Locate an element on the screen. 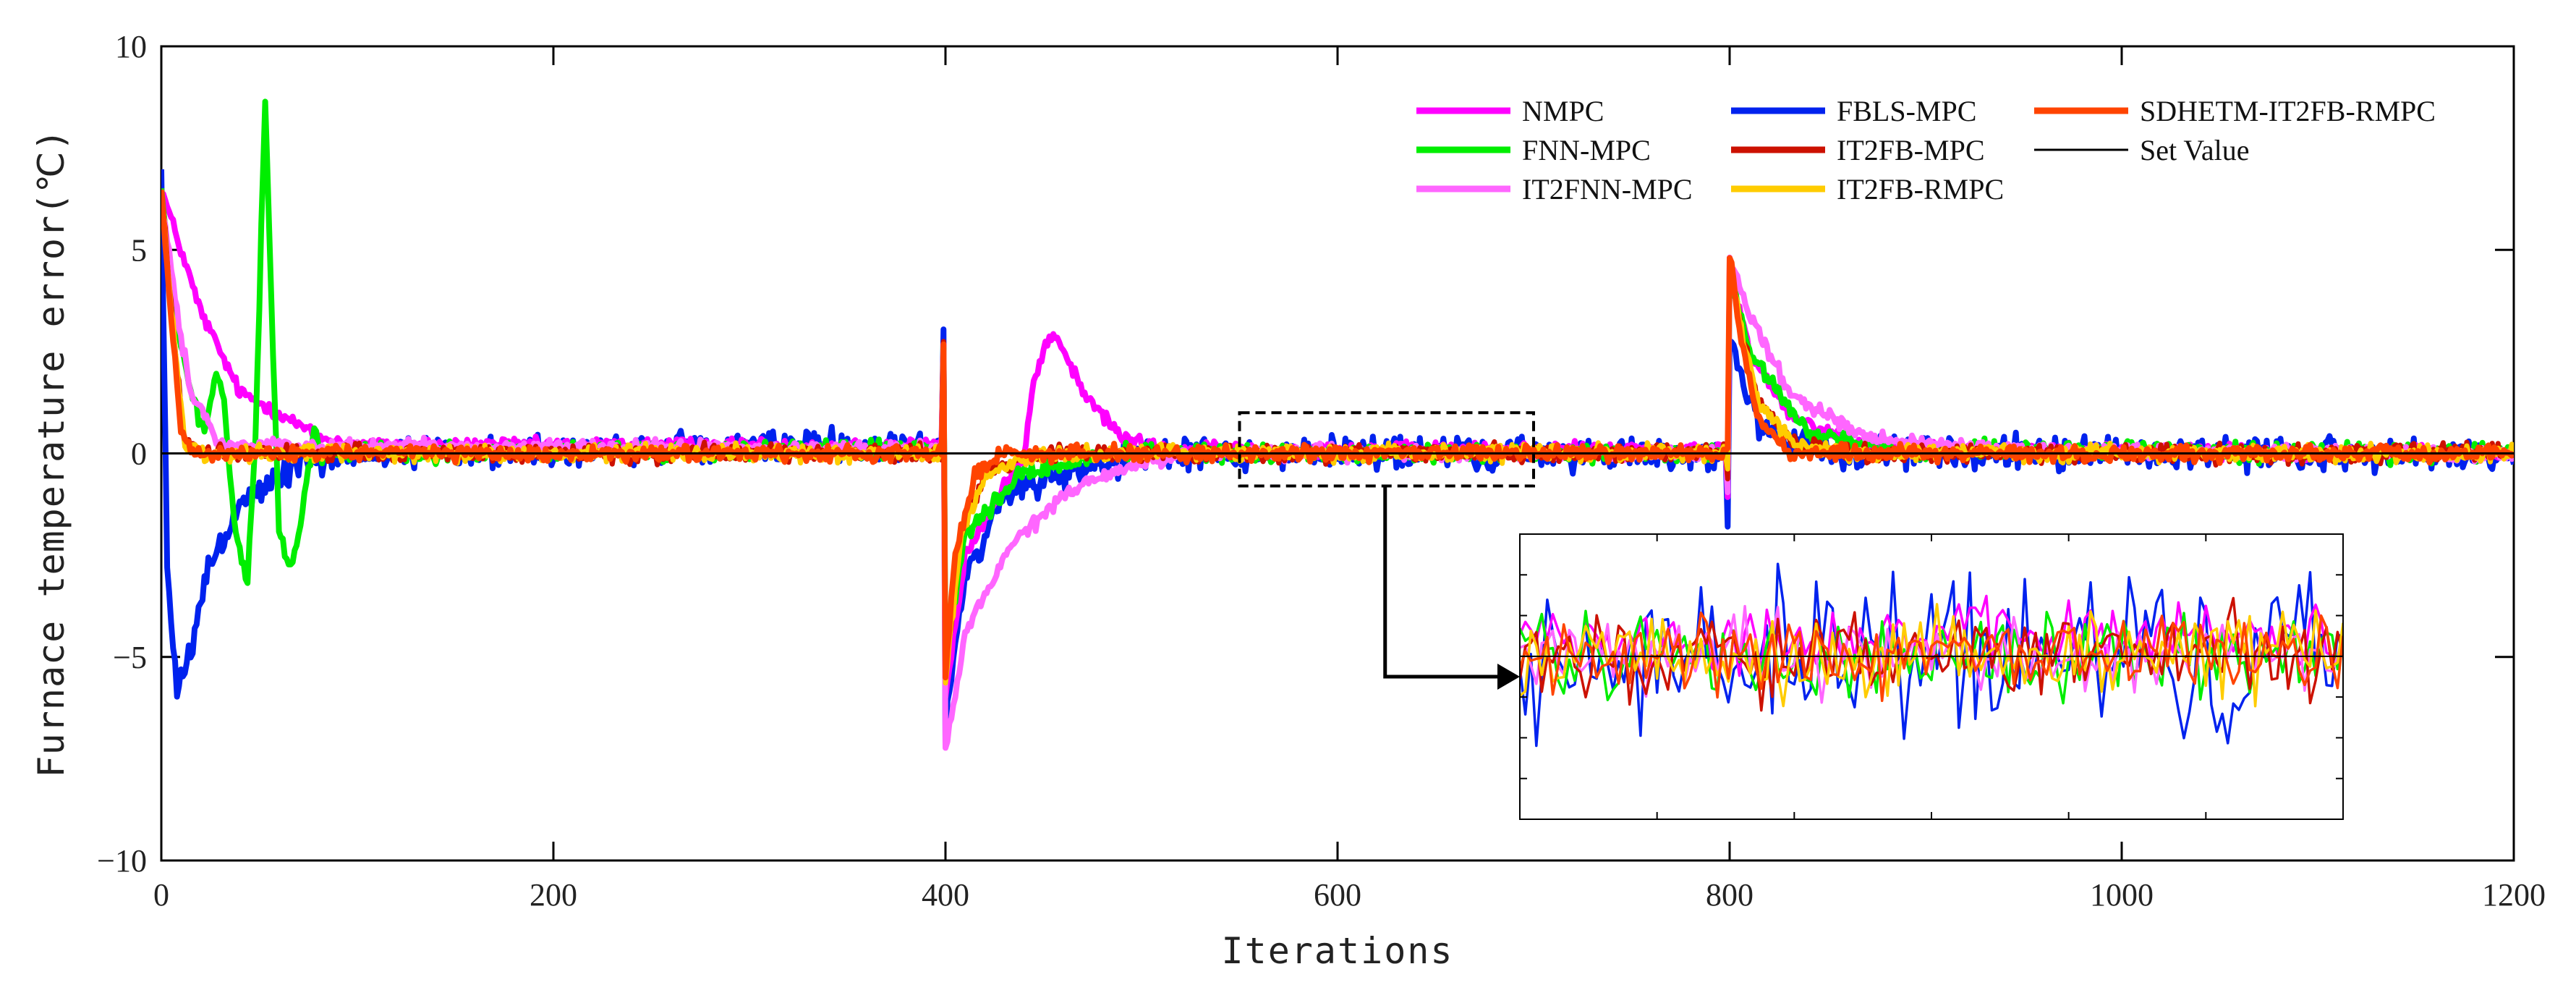 Image resolution: width=2576 pixels, height=998 pixels. zoom-arrow-connector is located at coordinates (1443, 582).